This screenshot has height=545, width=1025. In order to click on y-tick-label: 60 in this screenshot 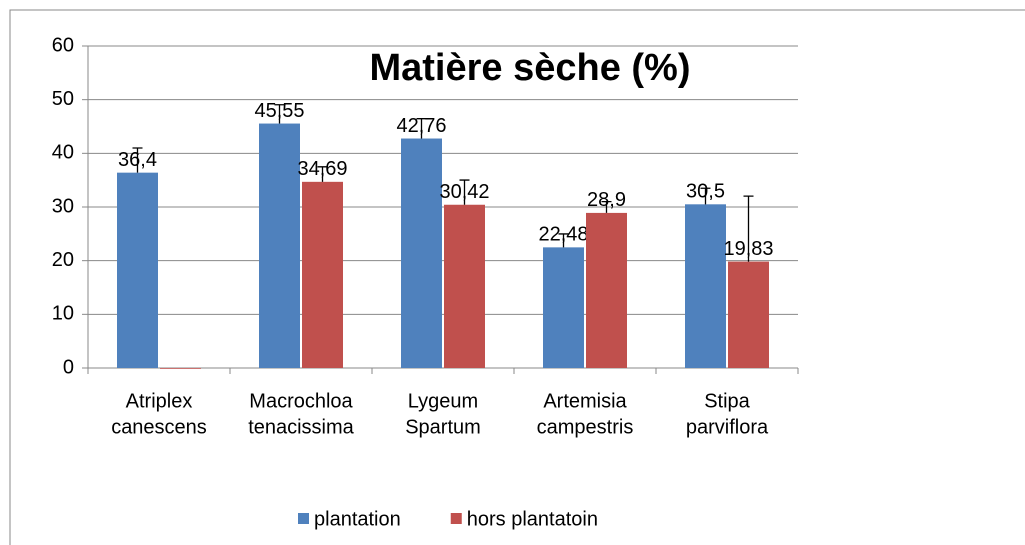, I will do `click(63, 45)`.